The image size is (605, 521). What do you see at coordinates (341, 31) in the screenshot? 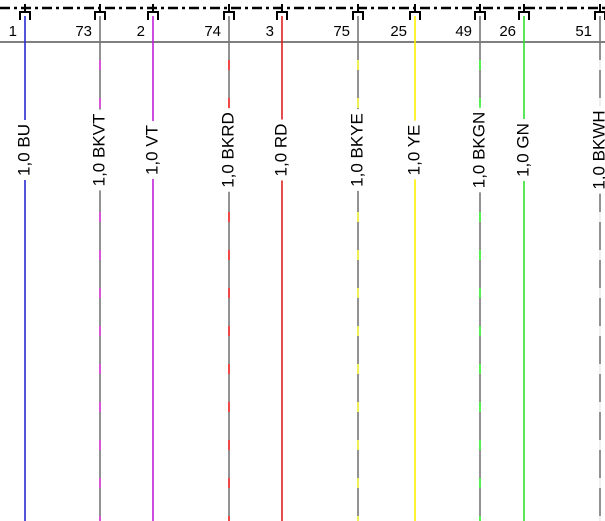
I see `pin-number: 75` at bounding box center [341, 31].